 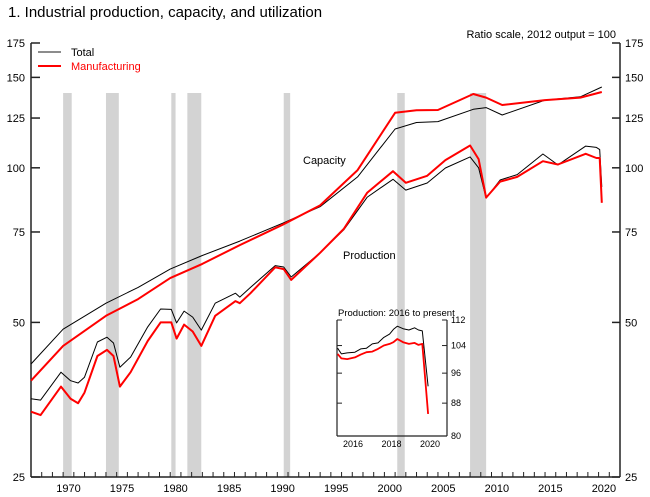 What do you see at coordinates (282, 489) in the screenshot?
I see `x-tick-label: 1990` at bounding box center [282, 489].